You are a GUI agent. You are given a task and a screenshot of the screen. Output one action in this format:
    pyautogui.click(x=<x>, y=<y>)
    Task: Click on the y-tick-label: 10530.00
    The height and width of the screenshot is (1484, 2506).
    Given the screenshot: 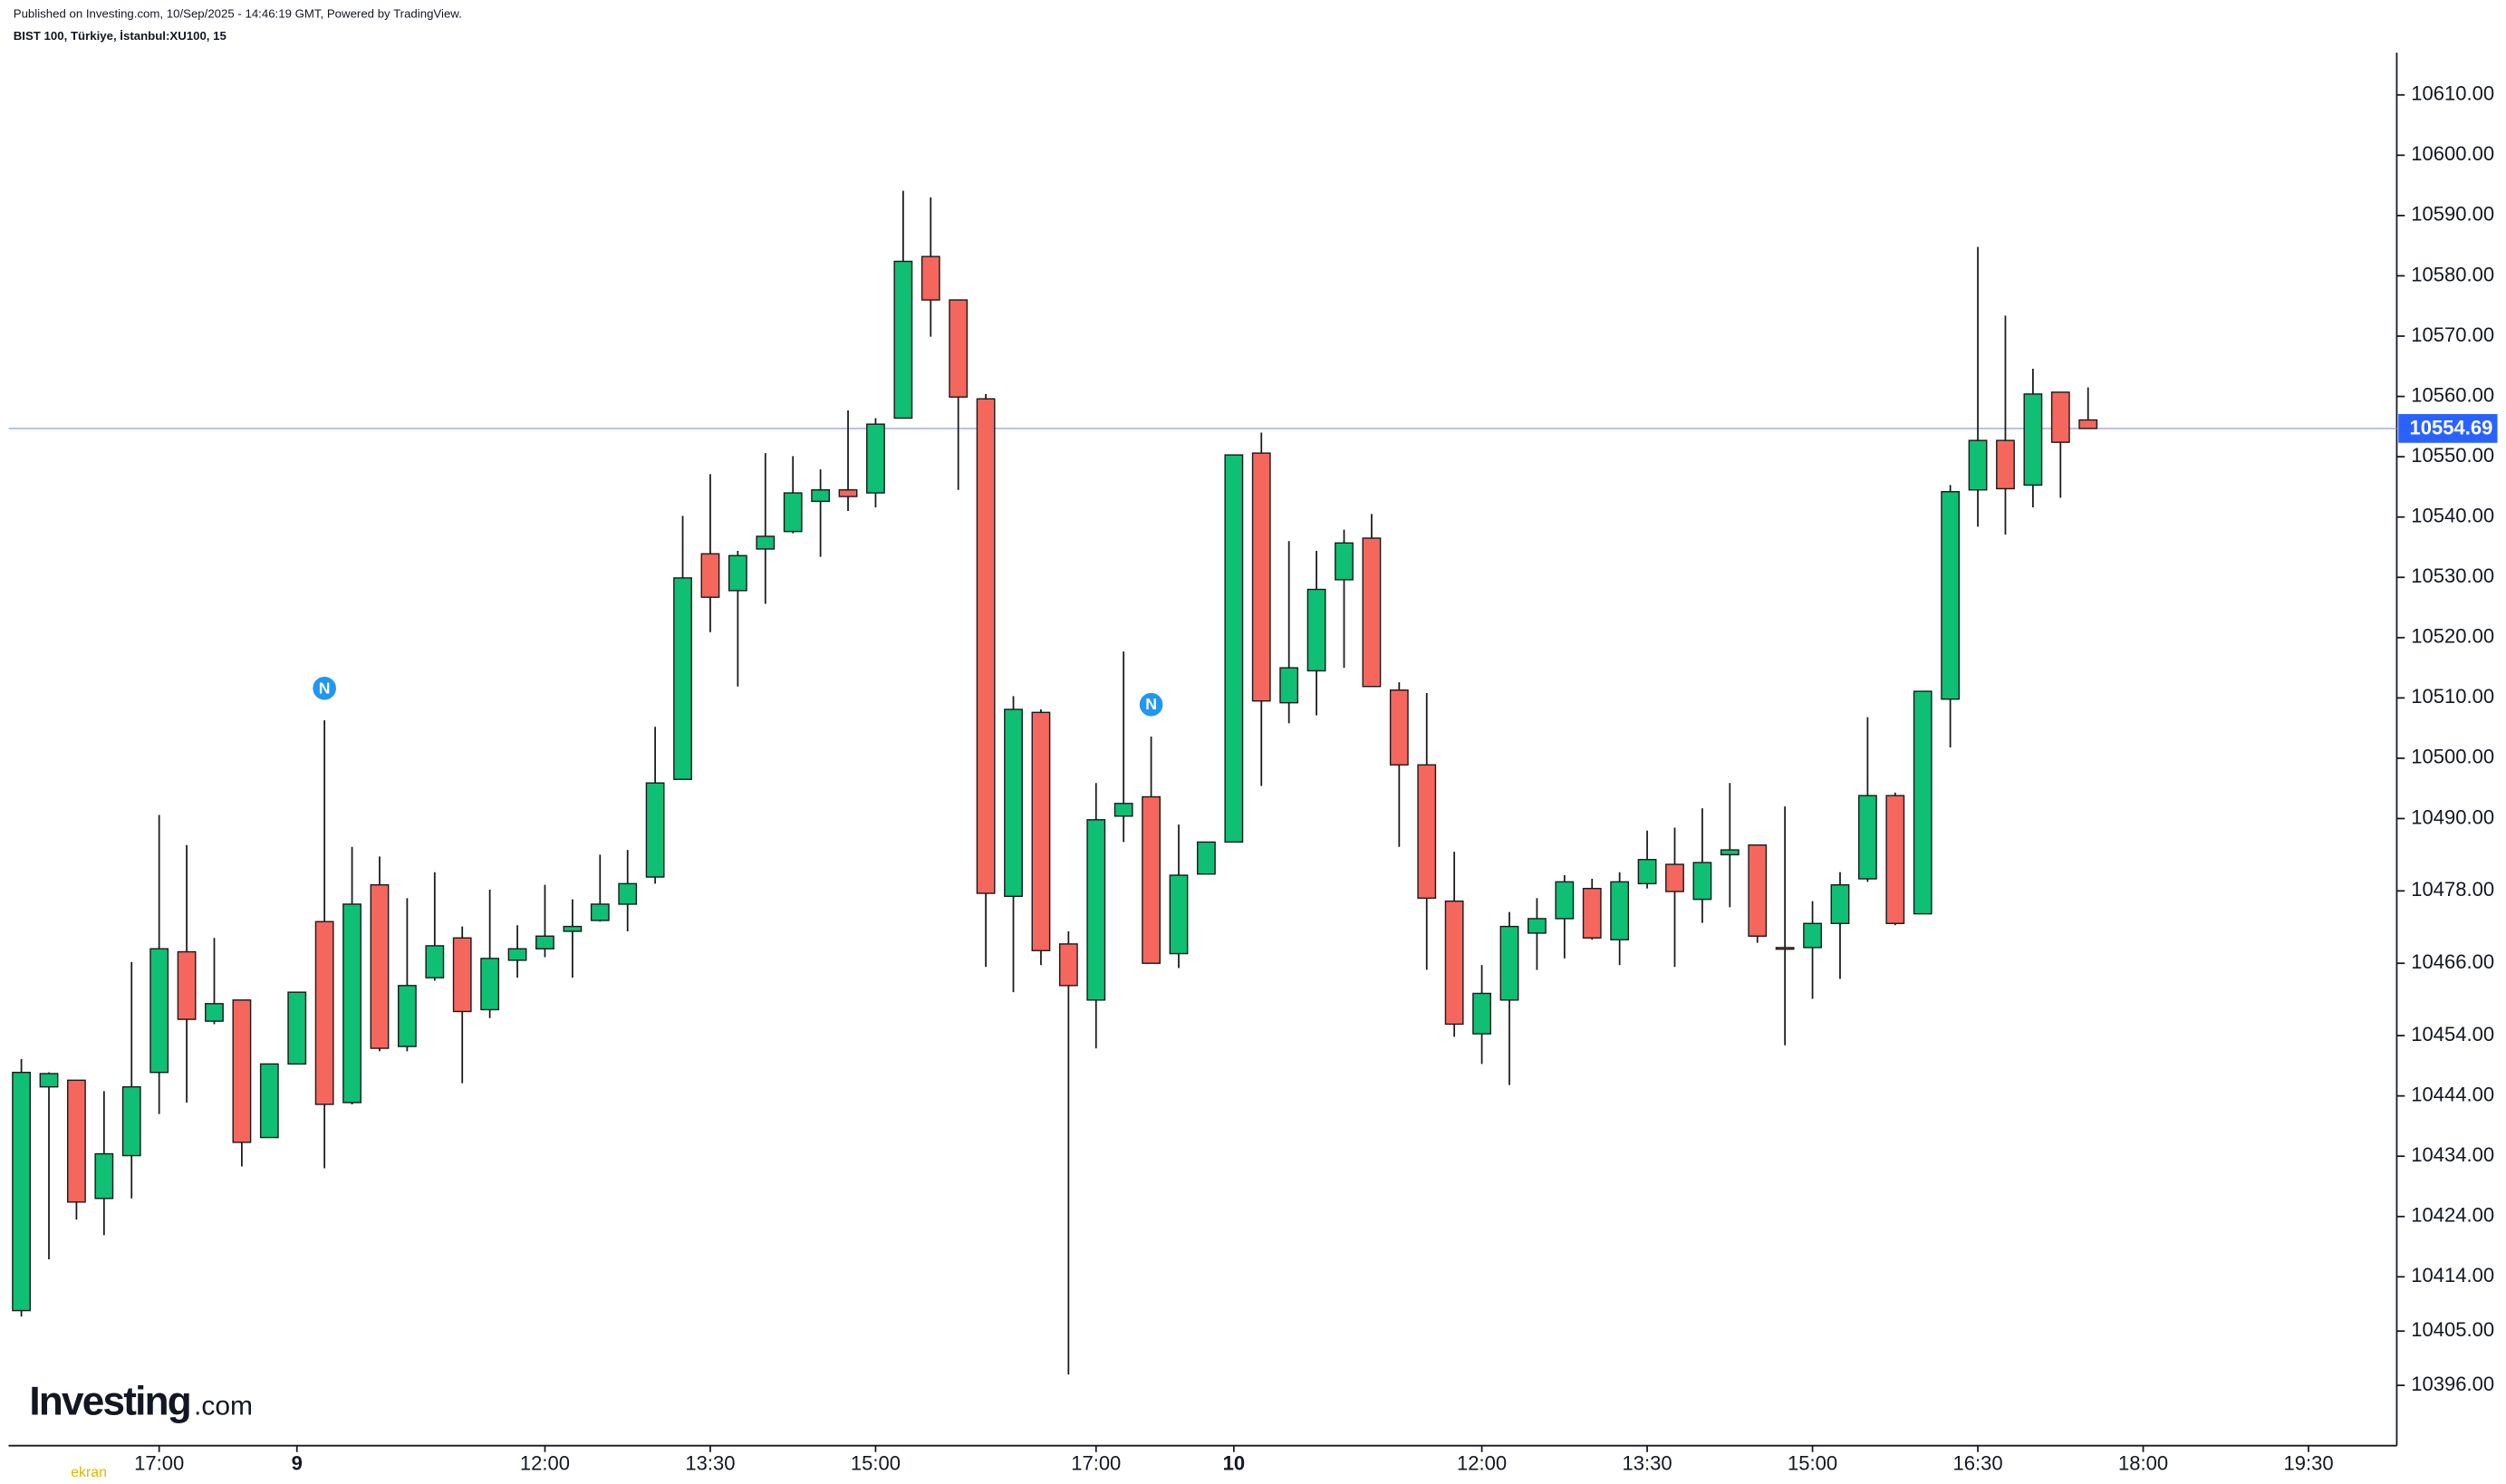 What is the action you would take?
    pyautogui.click(x=2452, y=575)
    